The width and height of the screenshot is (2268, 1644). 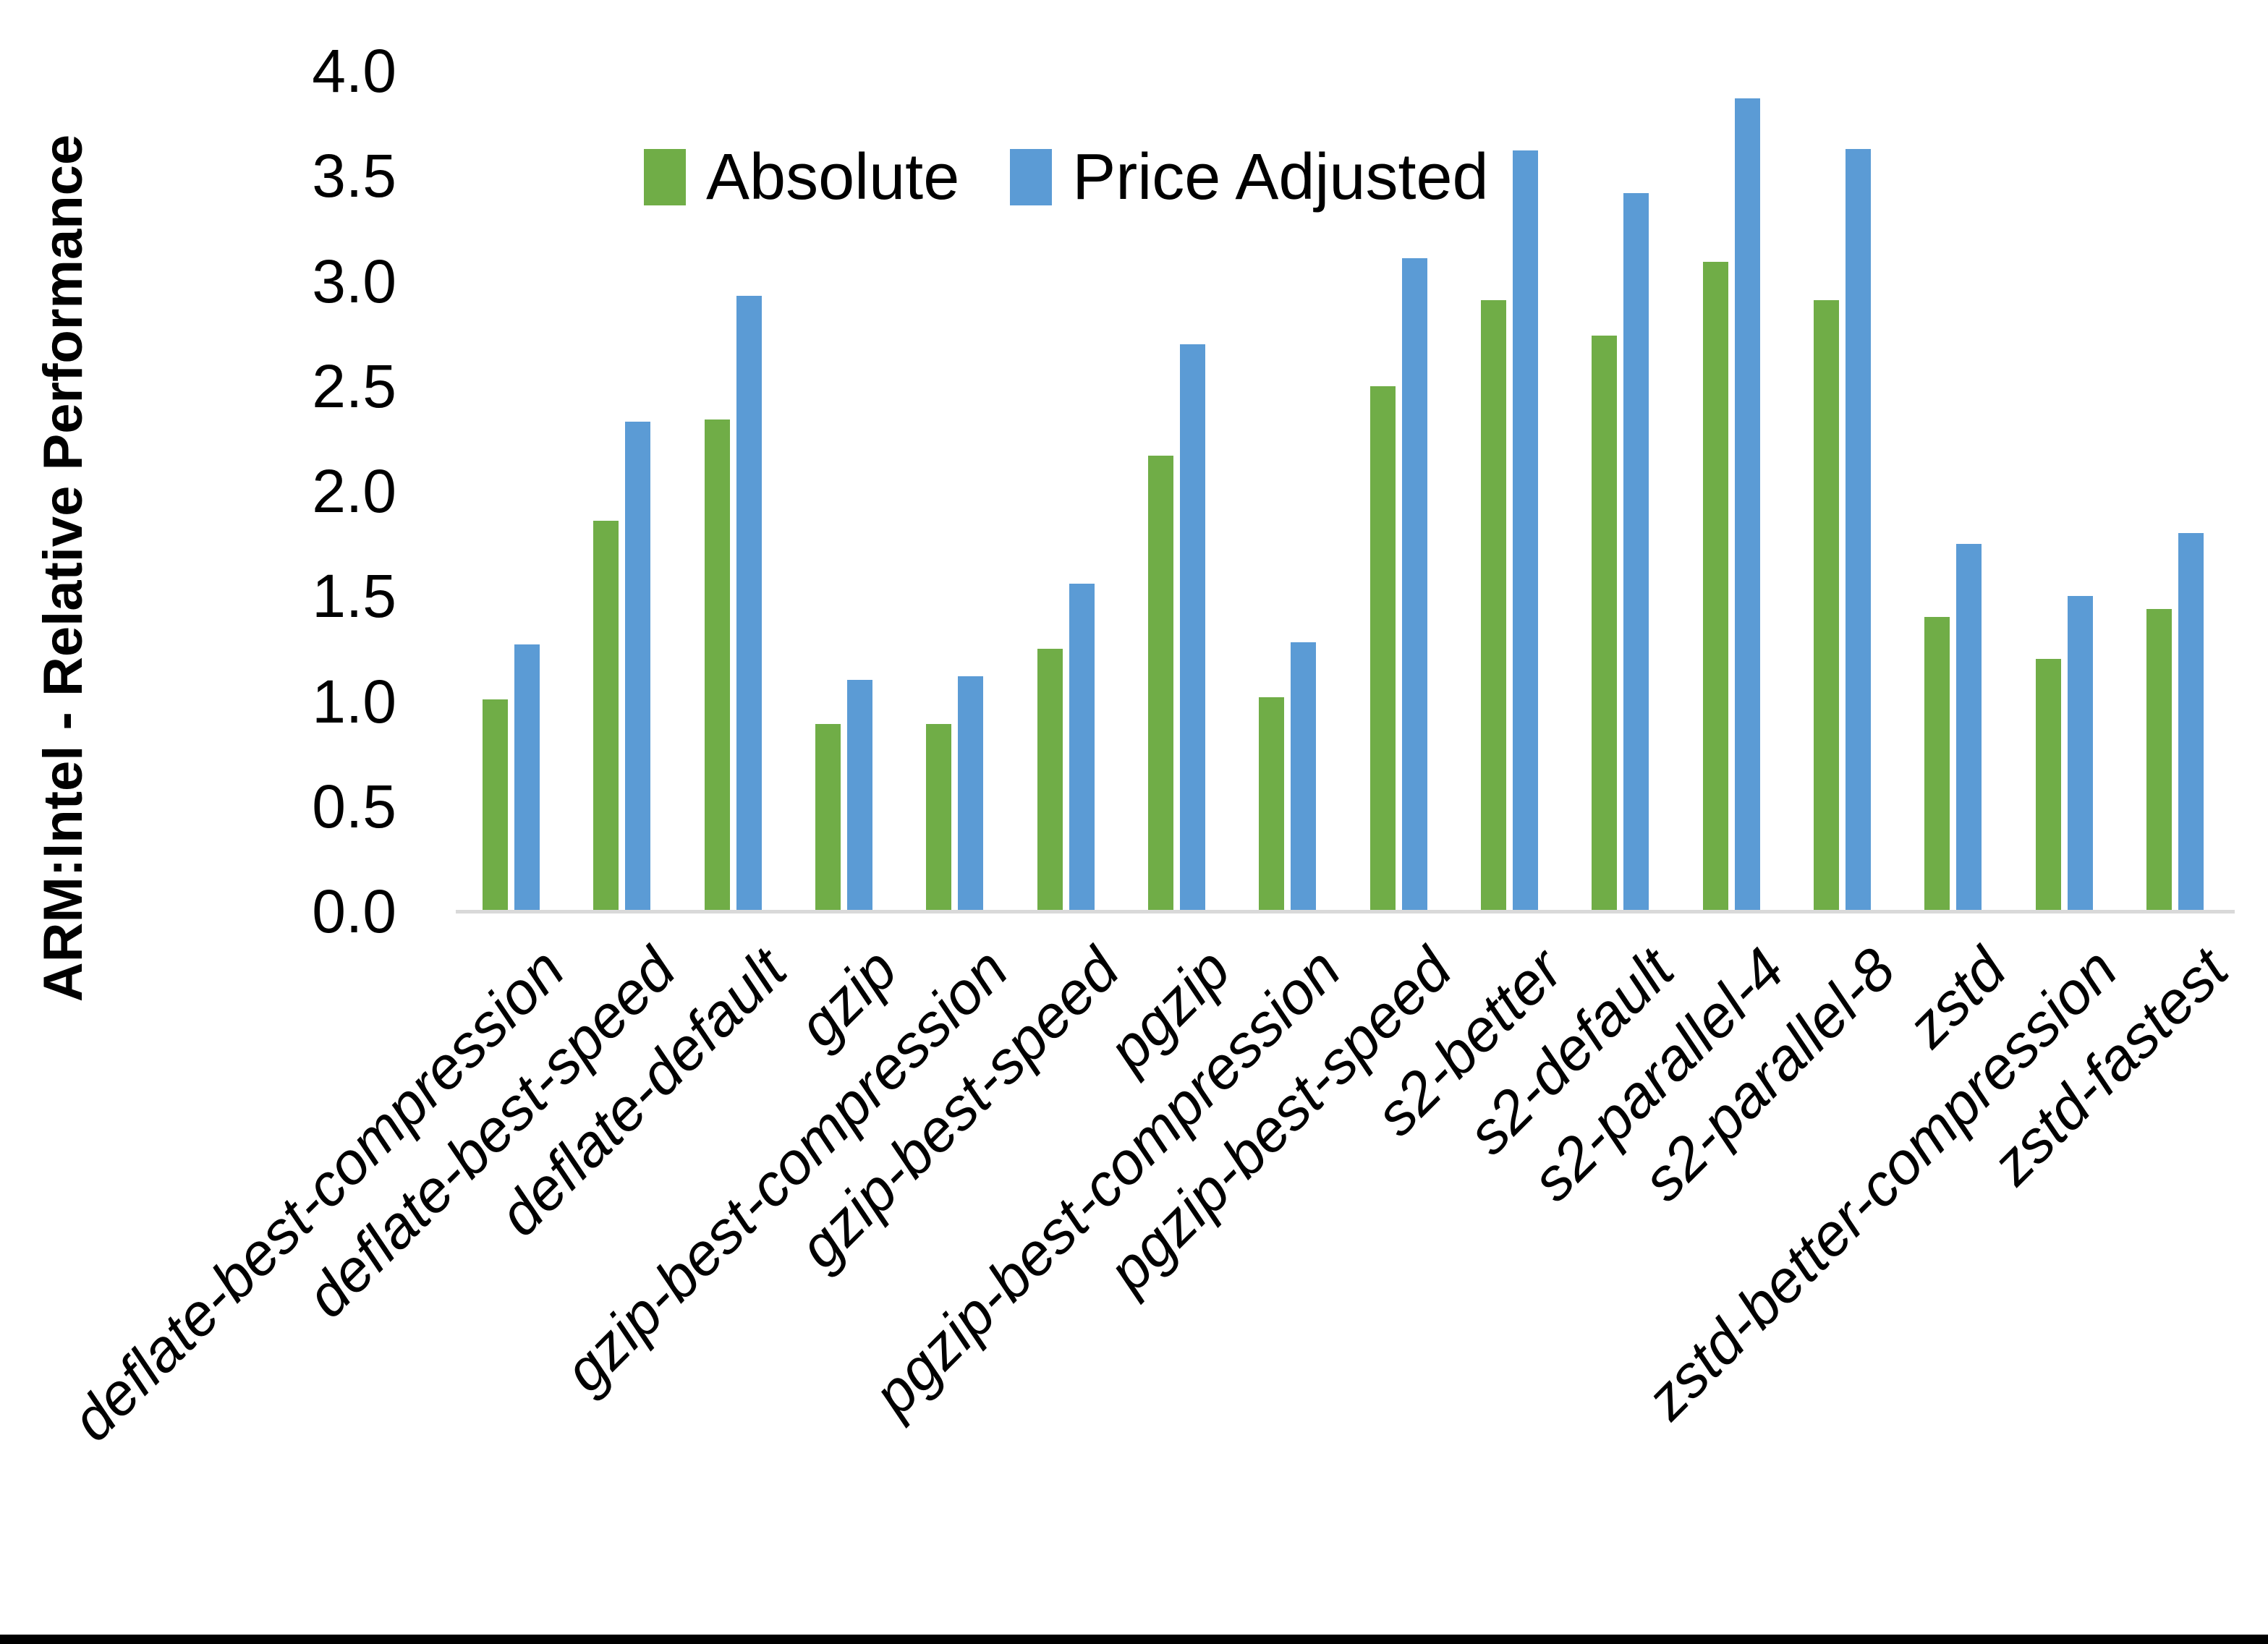 What do you see at coordinates (1953, 491) in the screenshot?
I see `bar-group-zstd` at bounding box center [1953, 491].